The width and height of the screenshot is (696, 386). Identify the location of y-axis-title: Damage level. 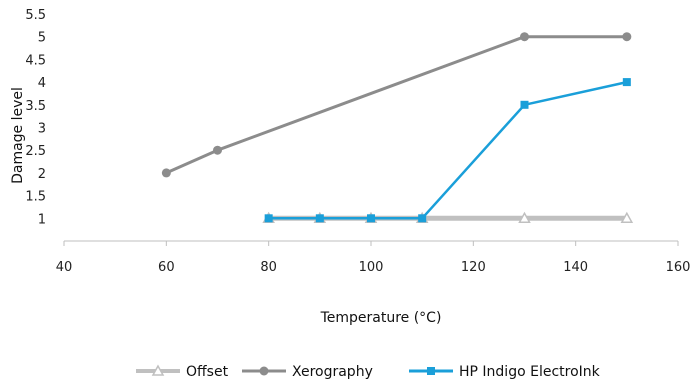
(18, 135).